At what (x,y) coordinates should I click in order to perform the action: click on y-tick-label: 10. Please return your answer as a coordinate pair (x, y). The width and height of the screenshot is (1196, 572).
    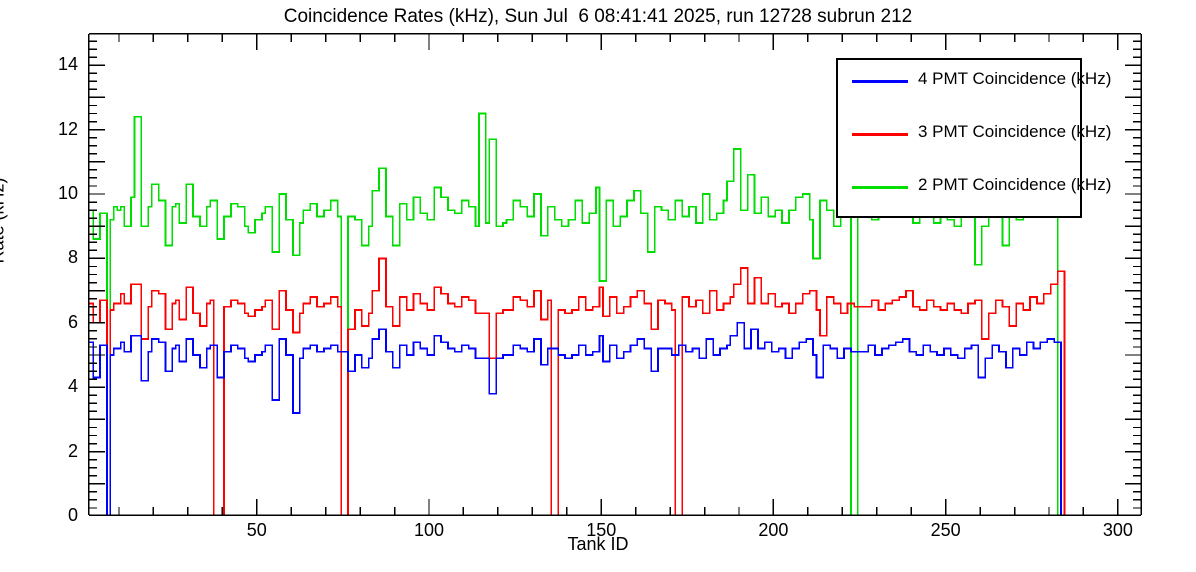
    Looking at the image, I should click on (67, 193).